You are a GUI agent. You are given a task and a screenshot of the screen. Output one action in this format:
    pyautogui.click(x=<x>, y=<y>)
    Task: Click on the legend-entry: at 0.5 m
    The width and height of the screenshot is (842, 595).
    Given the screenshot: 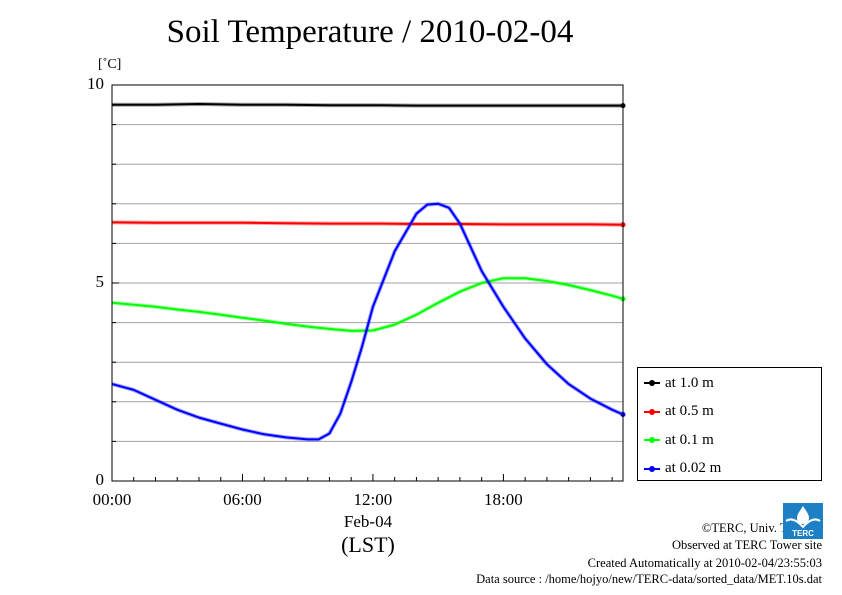 What is the action you would take?
    pyautogui.click(x=679, y=412)
    